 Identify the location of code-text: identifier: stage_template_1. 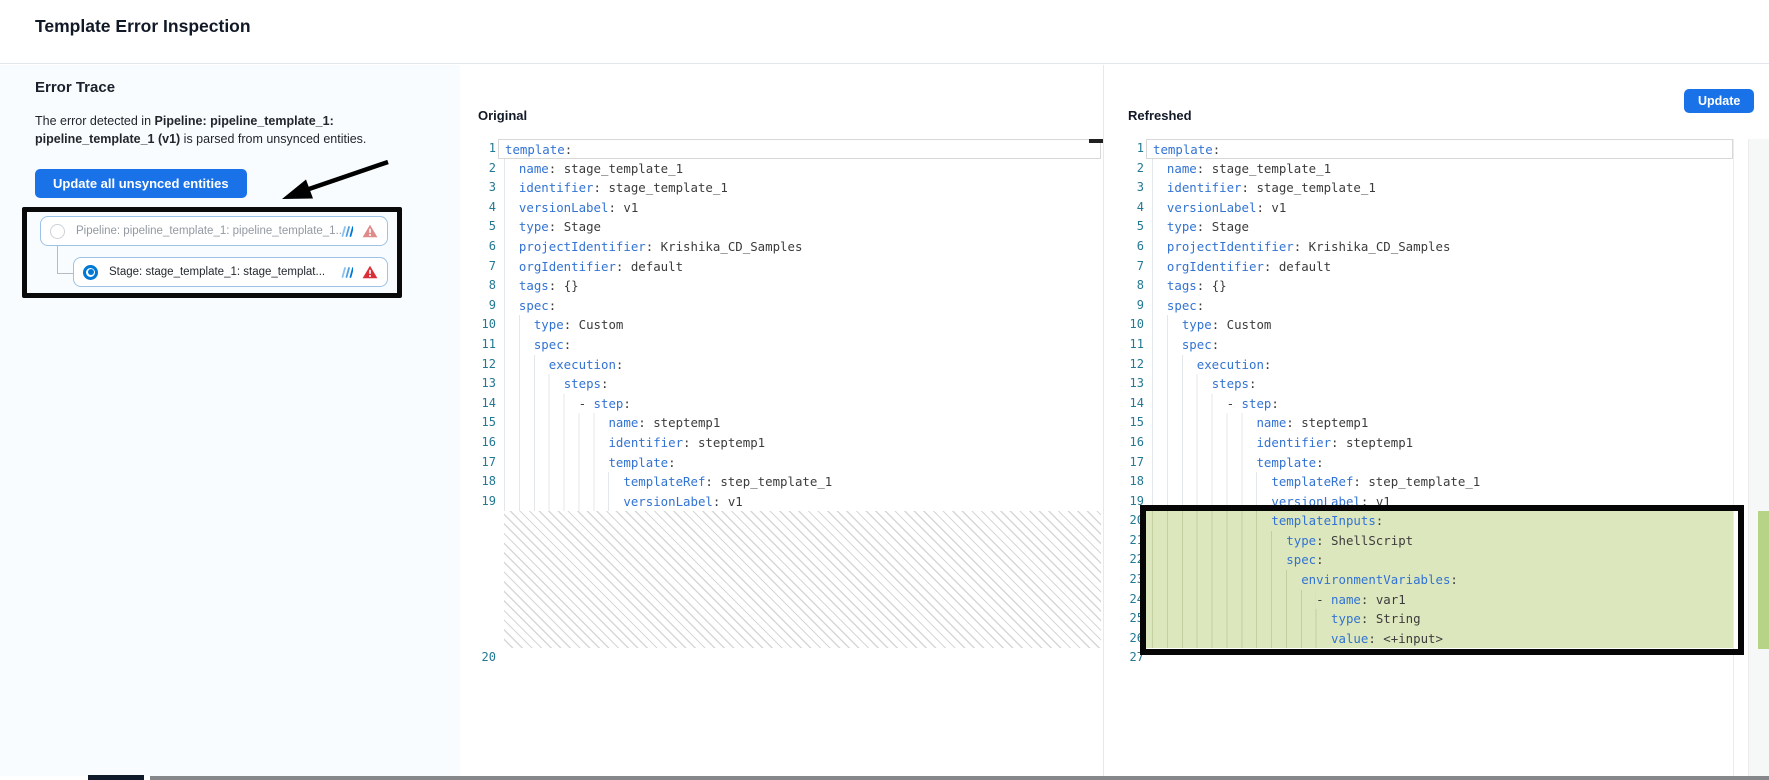
(802, 188).